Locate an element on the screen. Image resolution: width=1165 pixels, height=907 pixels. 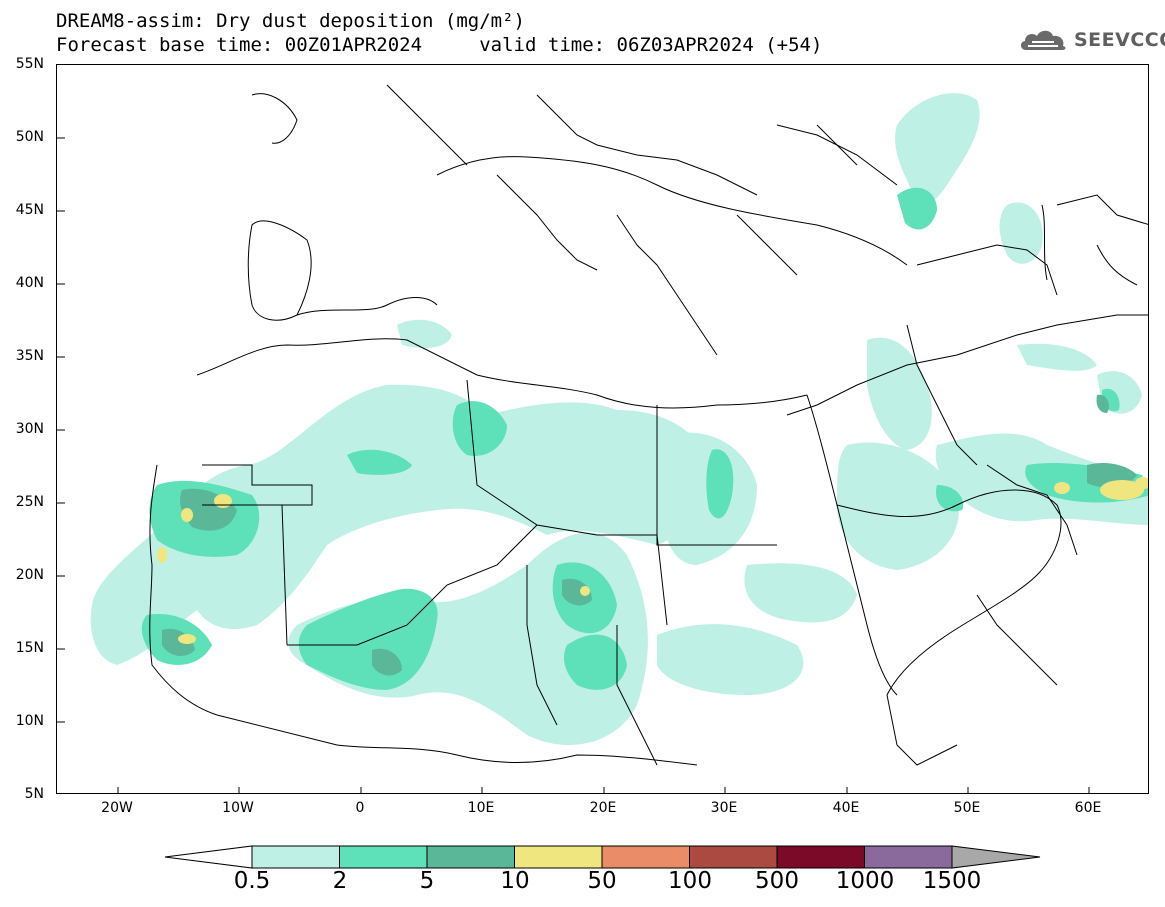
lat-label-55n: 55N is located at coordinates (29, 64).